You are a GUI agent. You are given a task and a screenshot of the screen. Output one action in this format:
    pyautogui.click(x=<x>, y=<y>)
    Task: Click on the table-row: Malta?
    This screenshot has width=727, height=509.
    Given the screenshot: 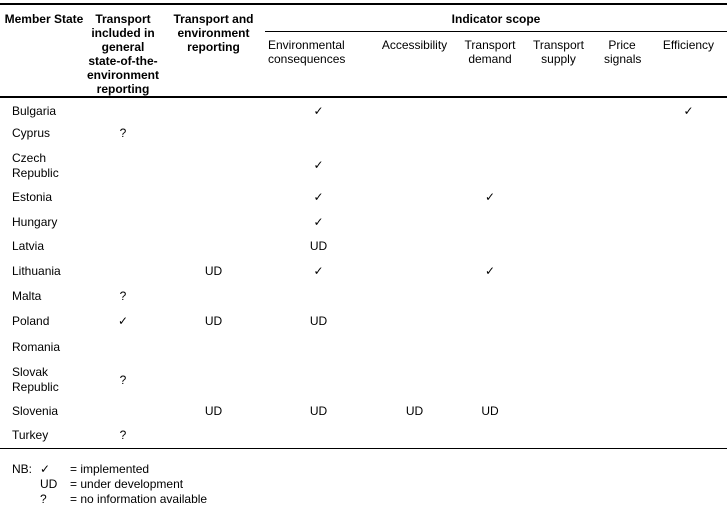 What is the action you would take?
    pyautogui.click(x=363, y=296)
    